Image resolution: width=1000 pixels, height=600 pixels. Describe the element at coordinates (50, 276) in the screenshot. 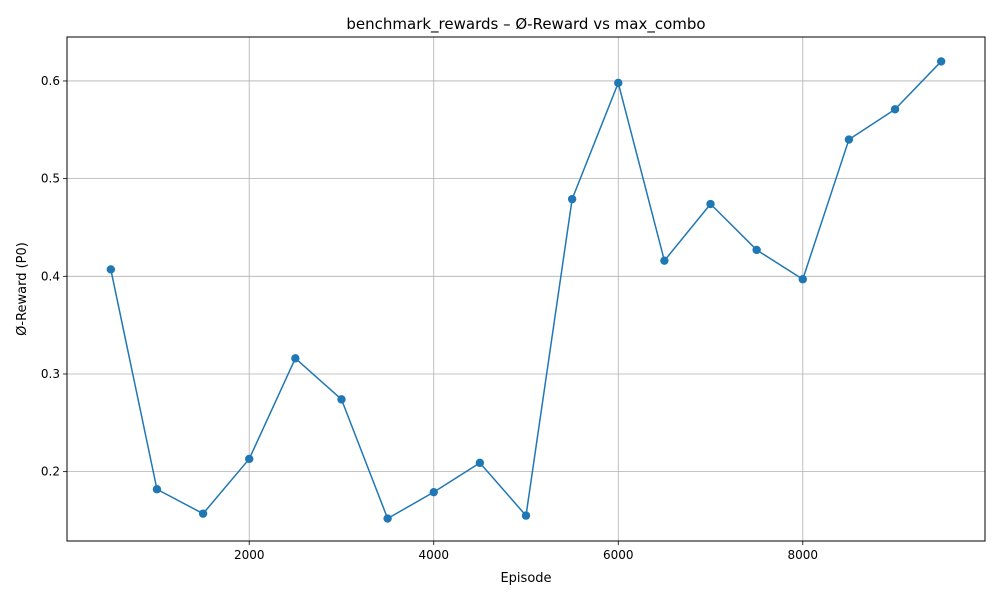

I see `y-tick-label: 0.4` at that location.